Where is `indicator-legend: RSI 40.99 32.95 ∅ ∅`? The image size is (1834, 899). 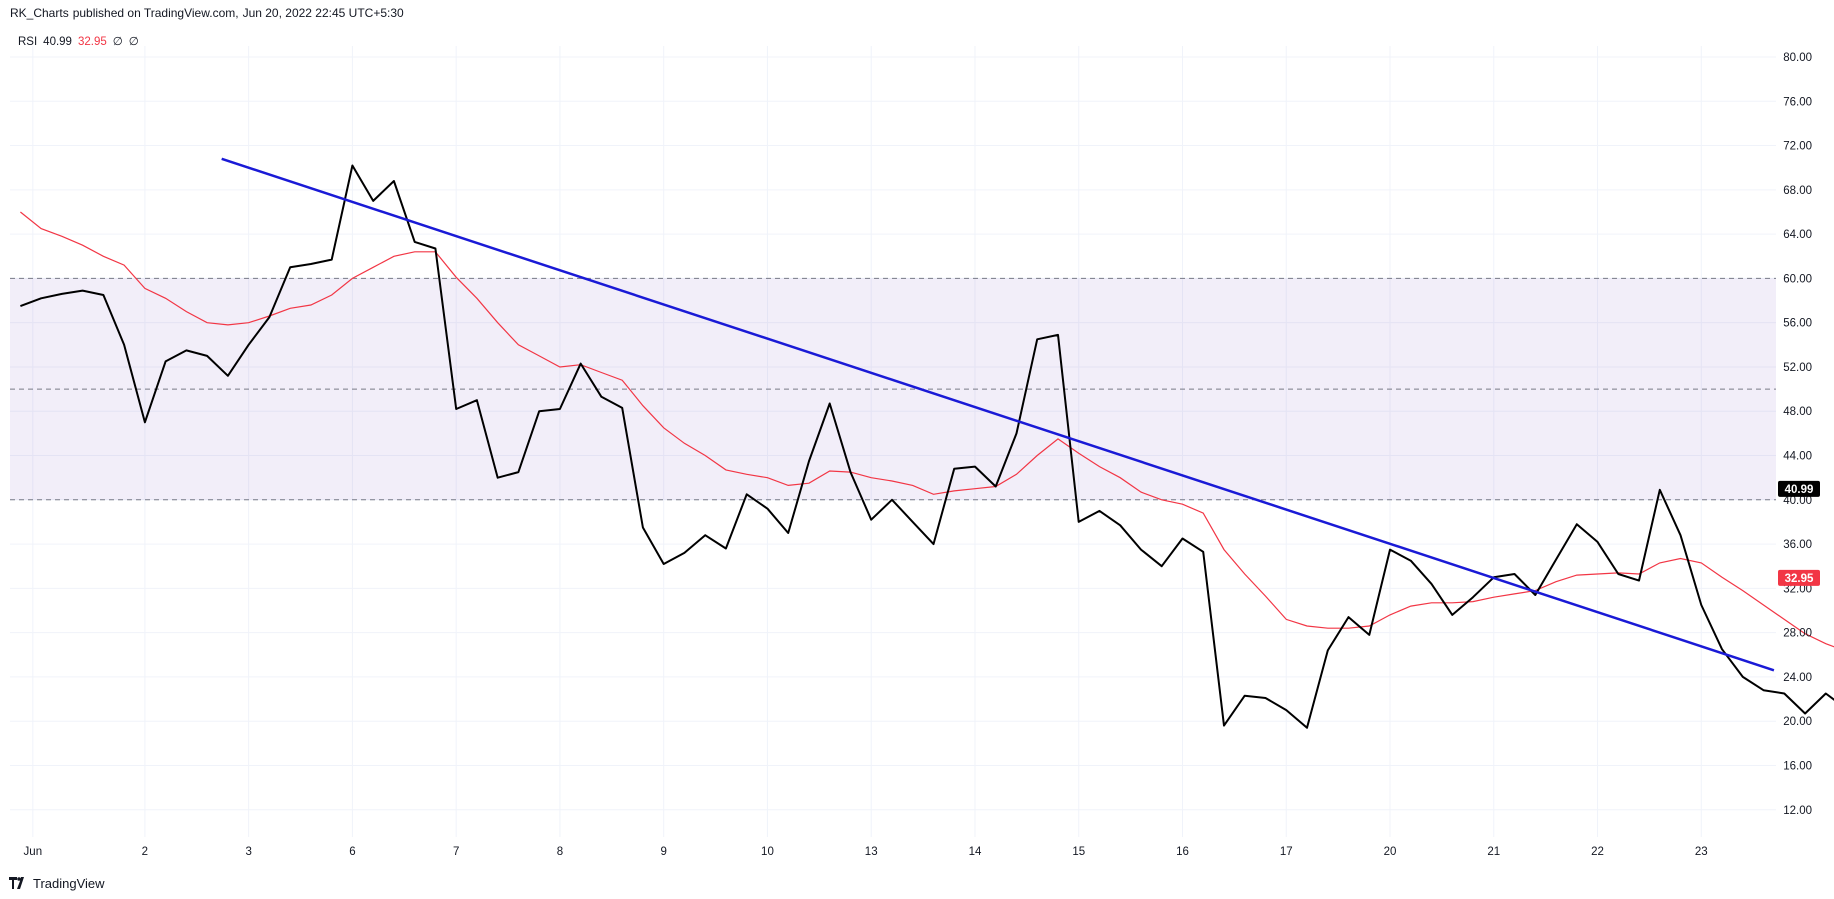
indicator-legend: RSI 40.99 32.95 ∅ ∅ is located at coordinates (81, 41).